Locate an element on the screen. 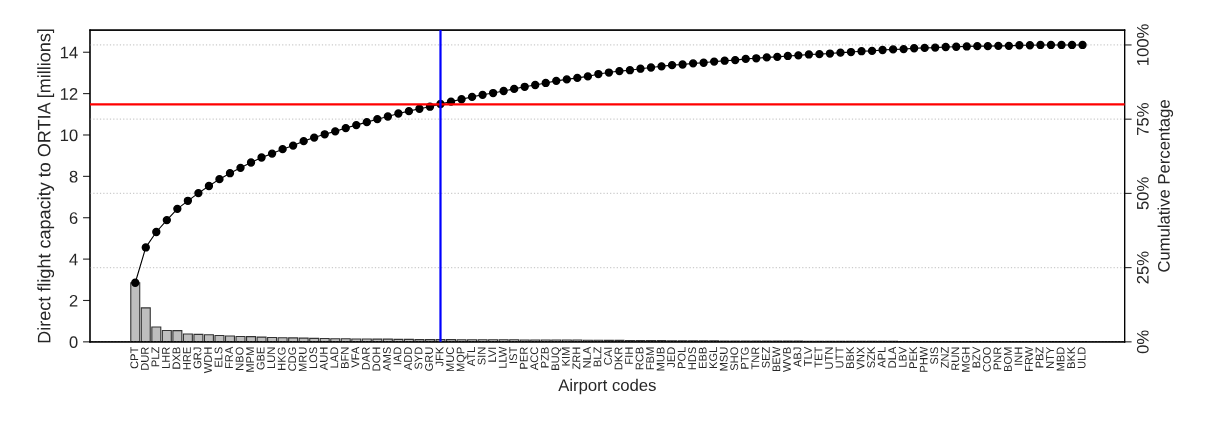 Image resolution: width=1208 pixels, height=430 pixels. x-tick-label: MQP is located at coordinates (461, 359).